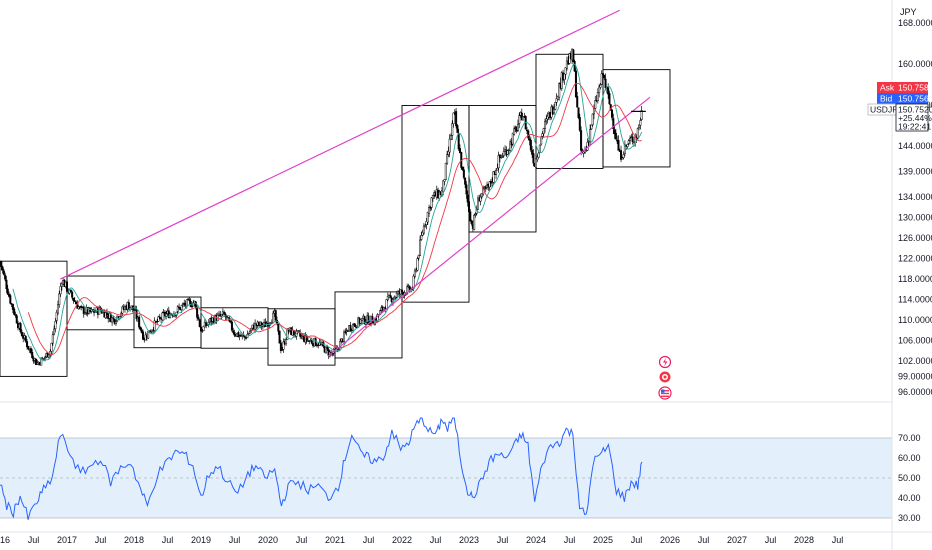 The image size is (932, 550). What do you see at coordinates (915, 23) in the screenshot?
I see `price-tick-label: 168.00000` at bounding box center [915, 23].